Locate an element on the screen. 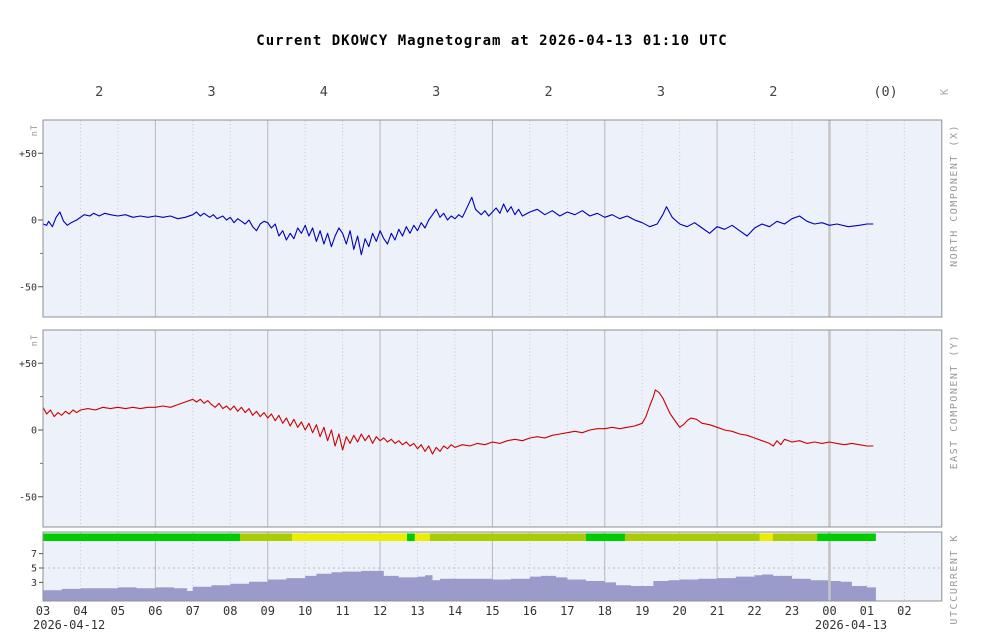 Image resolution: width=984 pixels, height=640 pixels. x-hour-label: 02 is located at coordinates (904, 611).